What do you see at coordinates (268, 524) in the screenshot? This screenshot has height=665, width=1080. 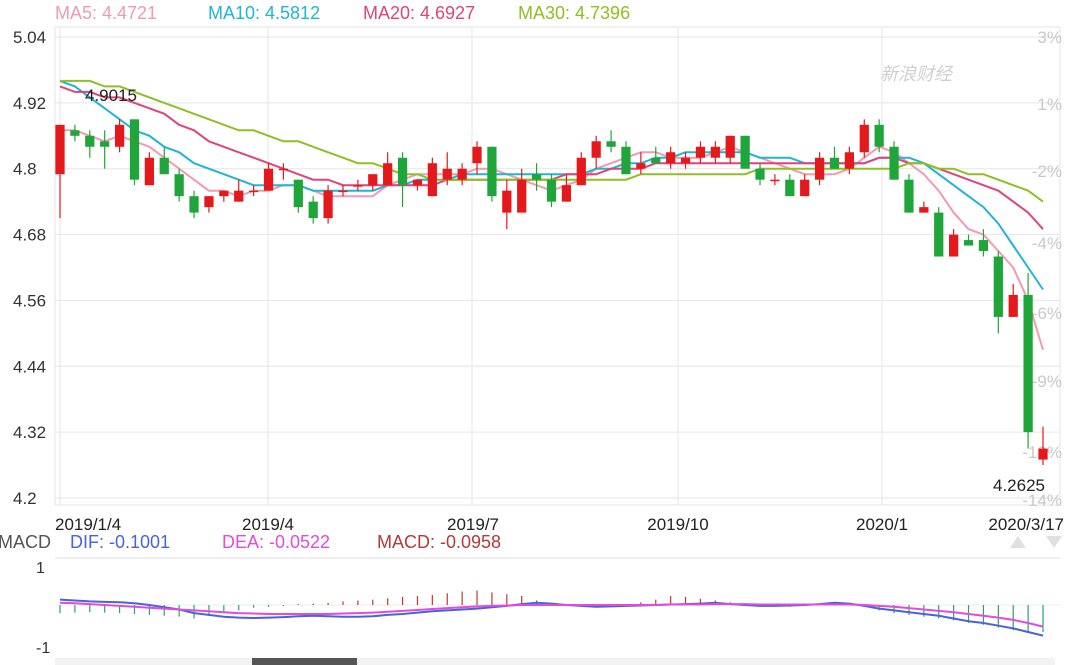 I see `x-tick-label: 2019/4` at bounding box center [268, 524].